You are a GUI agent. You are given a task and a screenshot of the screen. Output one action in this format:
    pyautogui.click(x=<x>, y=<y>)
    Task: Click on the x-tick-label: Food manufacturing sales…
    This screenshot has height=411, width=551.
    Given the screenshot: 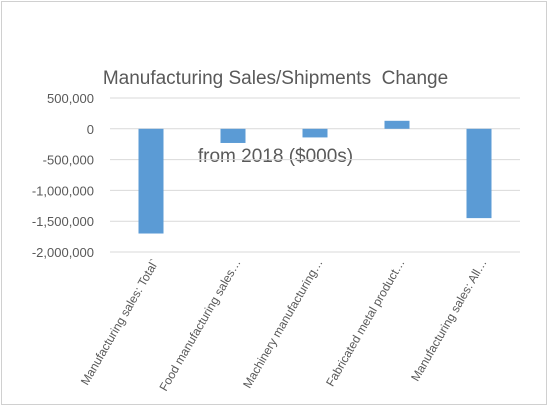 What is the action you would take?
    pyautogui.click(x=199, y=325)
    